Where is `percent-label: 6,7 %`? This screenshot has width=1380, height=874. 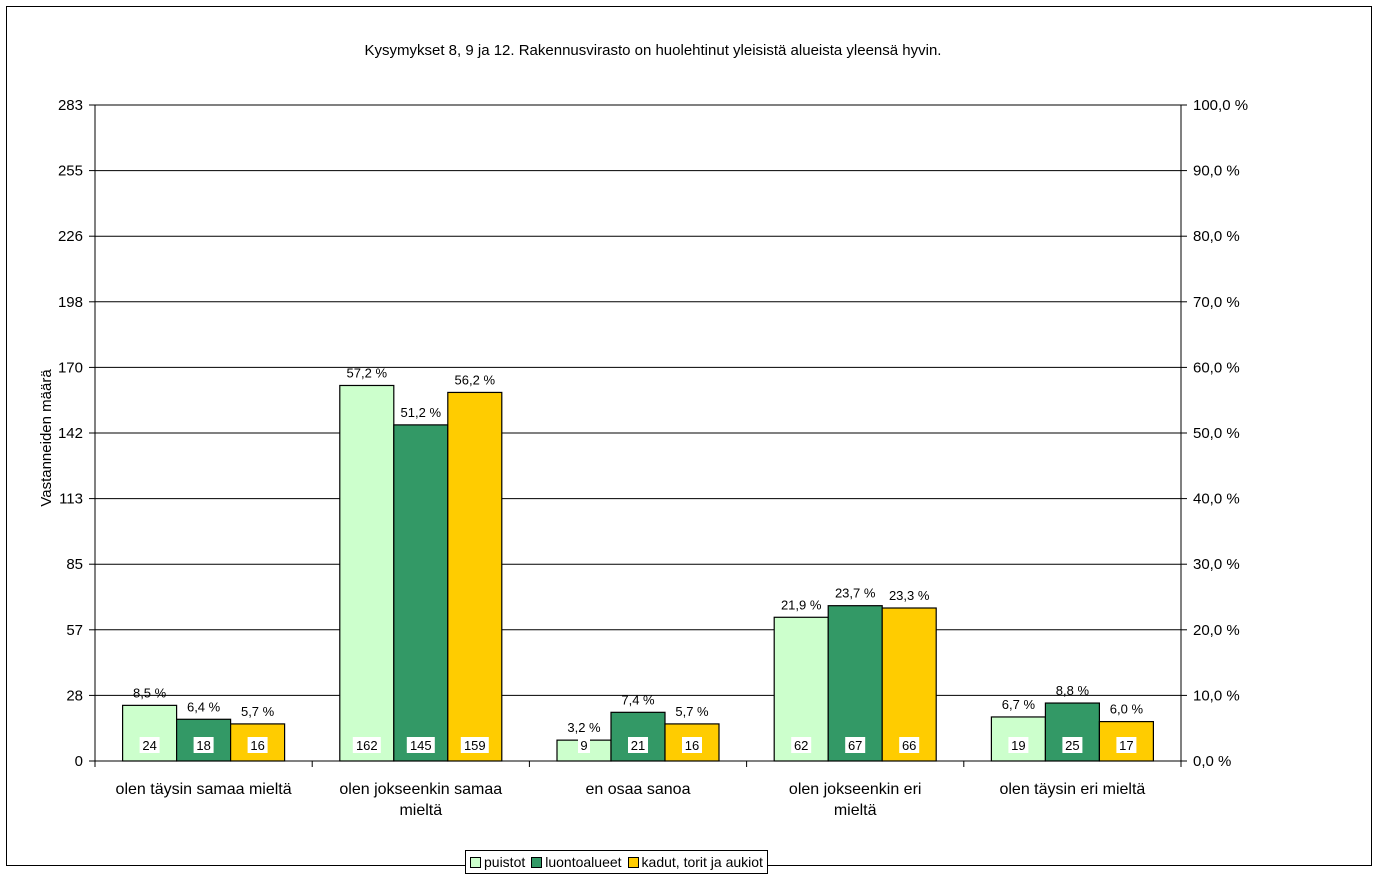
percent-label: 6,7 % is located at coordinates (1019, 704).